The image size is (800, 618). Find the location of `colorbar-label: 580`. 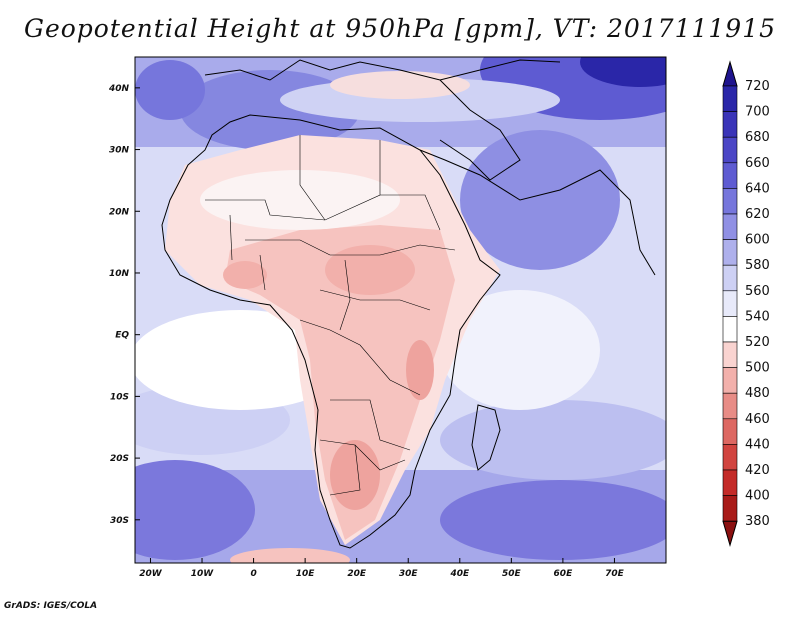

colorbar-label: 580 is located at coordinates (757, 265).